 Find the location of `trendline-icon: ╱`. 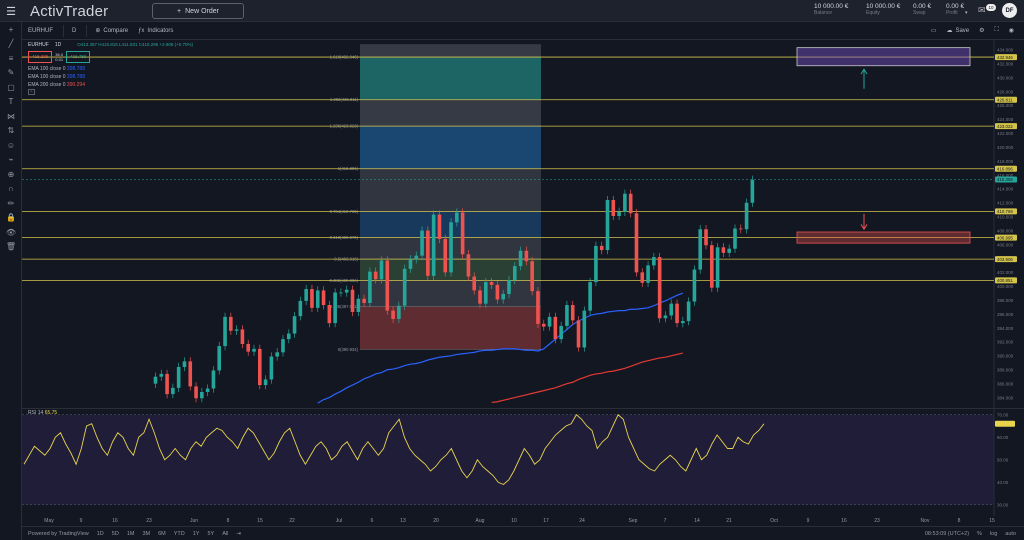

trendline-icon: ╱ is located at coordinates (11, 44).